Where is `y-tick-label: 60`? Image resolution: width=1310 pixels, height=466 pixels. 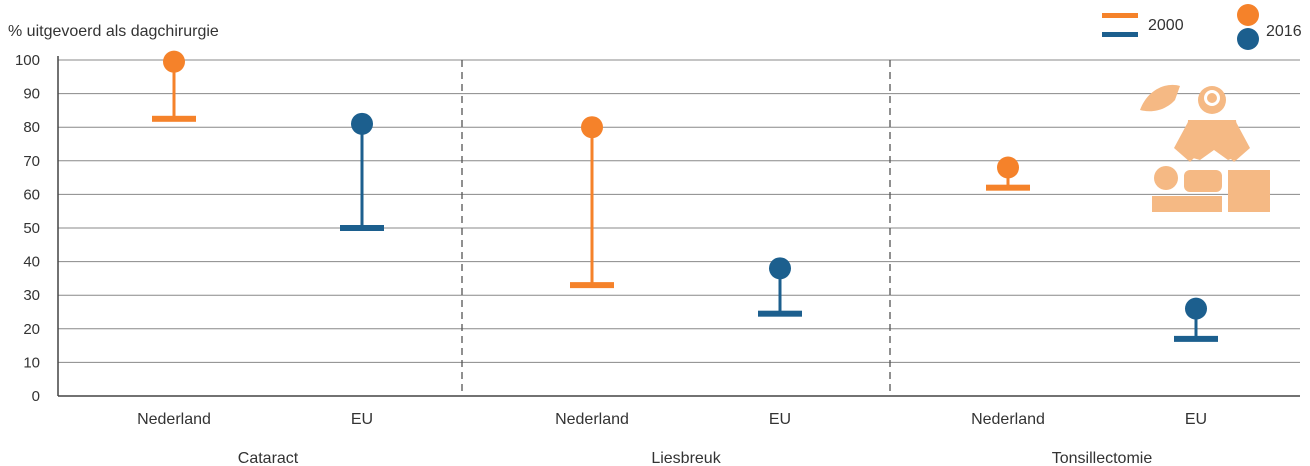 y-tick-label: 60 is located at coordinates (31, 194).